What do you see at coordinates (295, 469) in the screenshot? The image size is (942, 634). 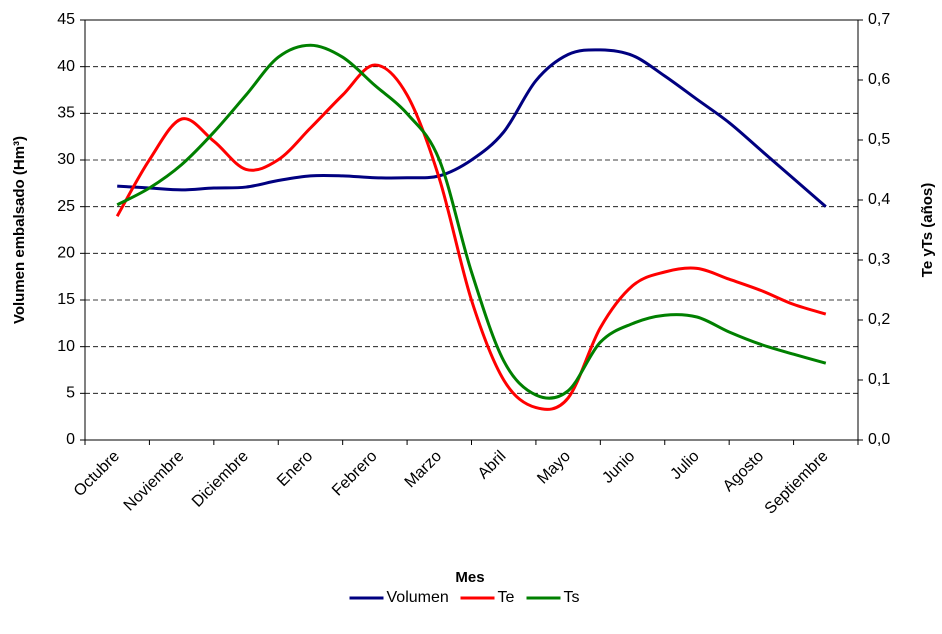 I see `x-tick-label: Enero` at bounding box center [295, 469].